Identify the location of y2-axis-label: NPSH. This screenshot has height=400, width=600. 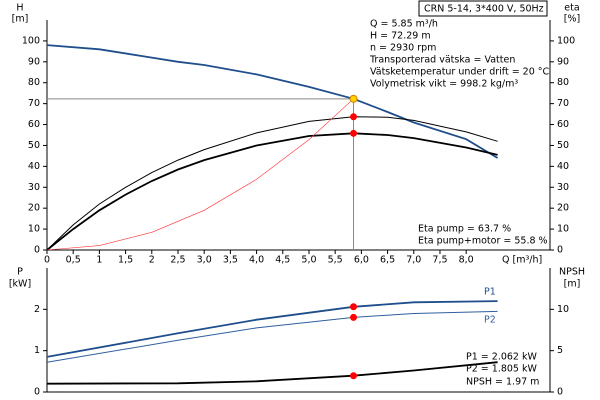
(572, 272).